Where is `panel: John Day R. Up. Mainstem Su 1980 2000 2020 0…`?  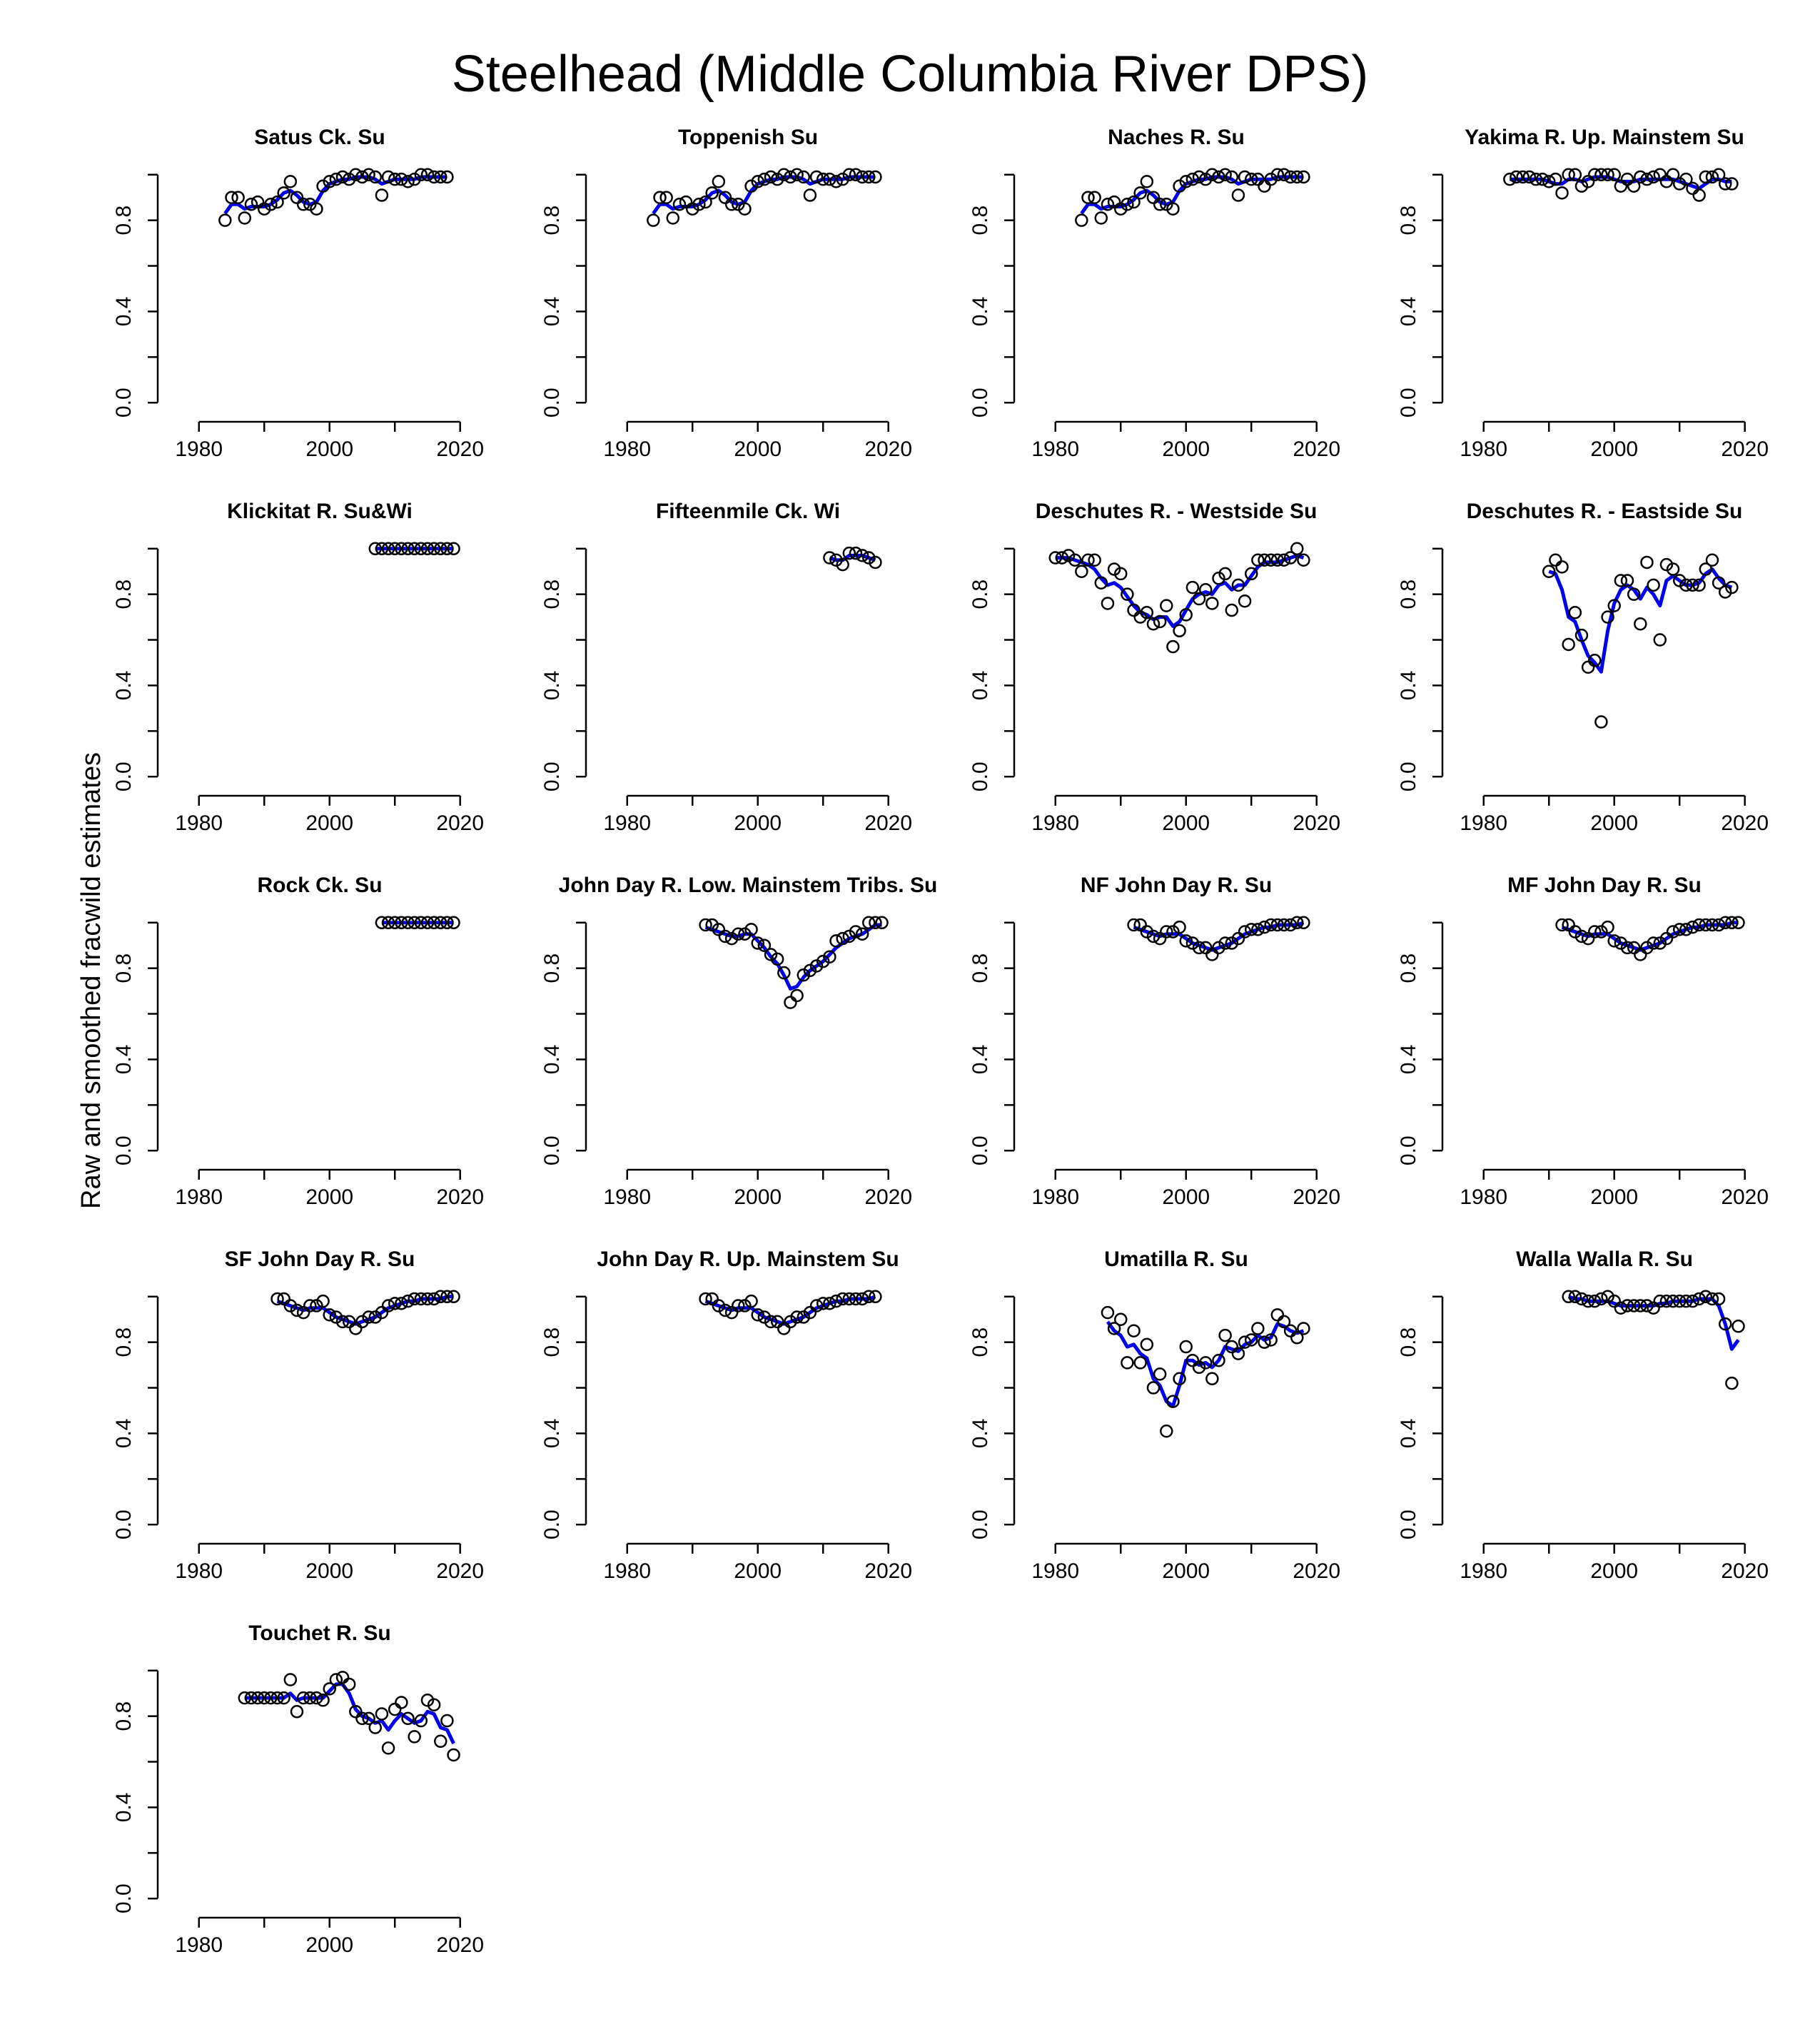
panel: John Day R. Up. Mainstem Su 1980 2000 2020 0… is located at coordinates (726, 1416).